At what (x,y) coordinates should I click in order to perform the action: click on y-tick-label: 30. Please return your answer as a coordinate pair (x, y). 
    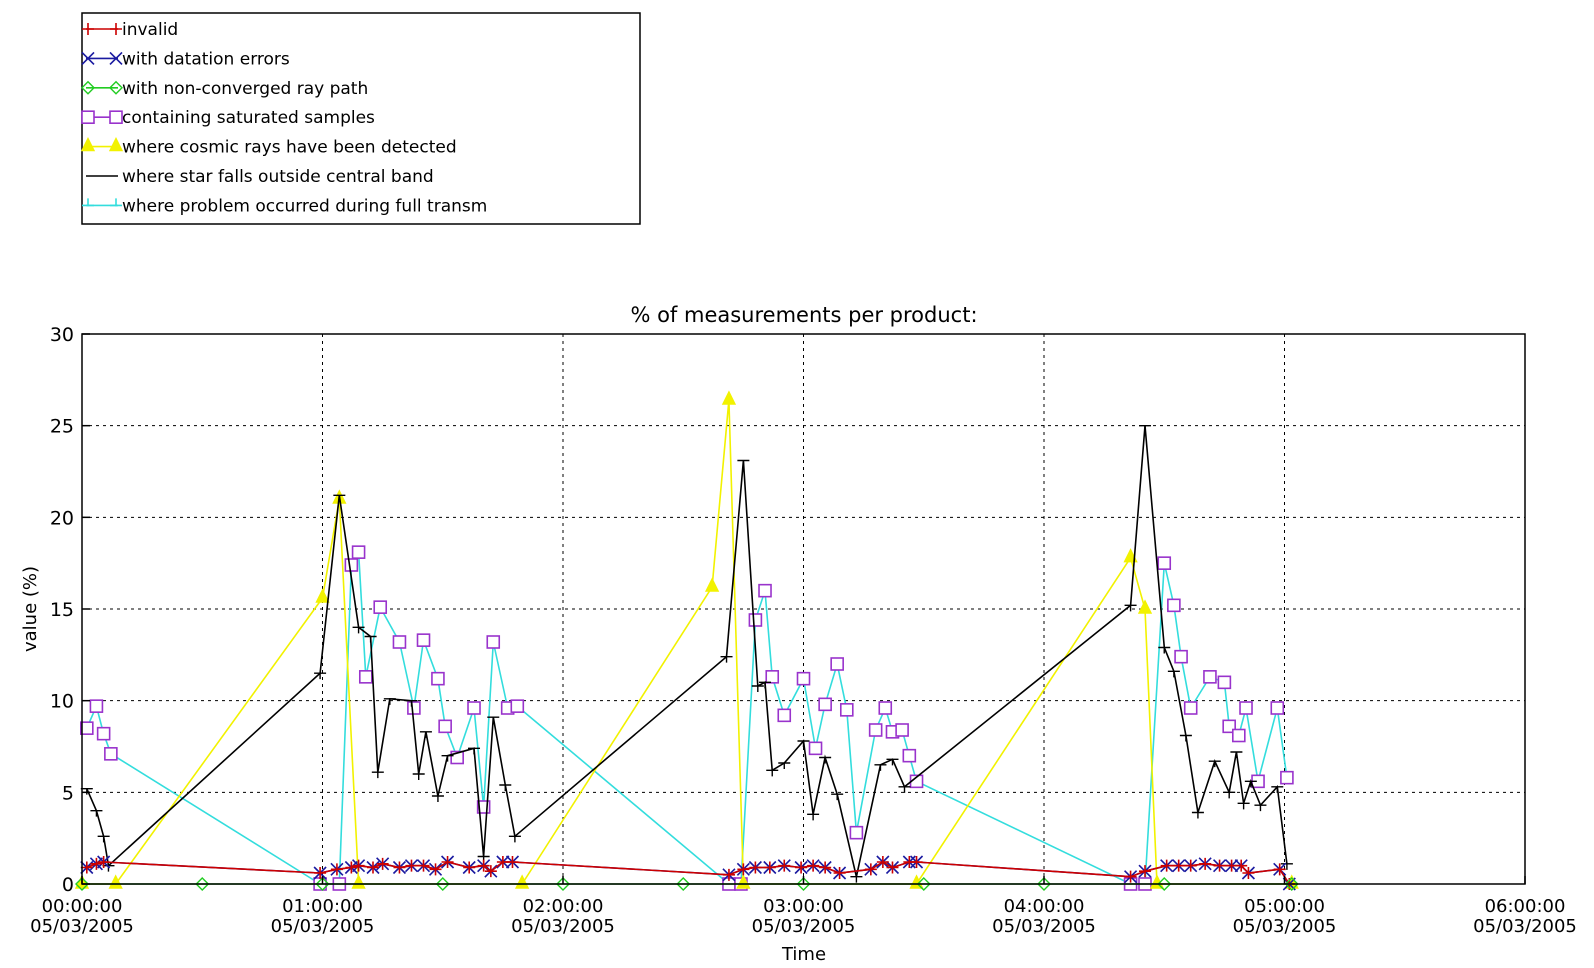
    Looking at the image, I should click on (62, 335).